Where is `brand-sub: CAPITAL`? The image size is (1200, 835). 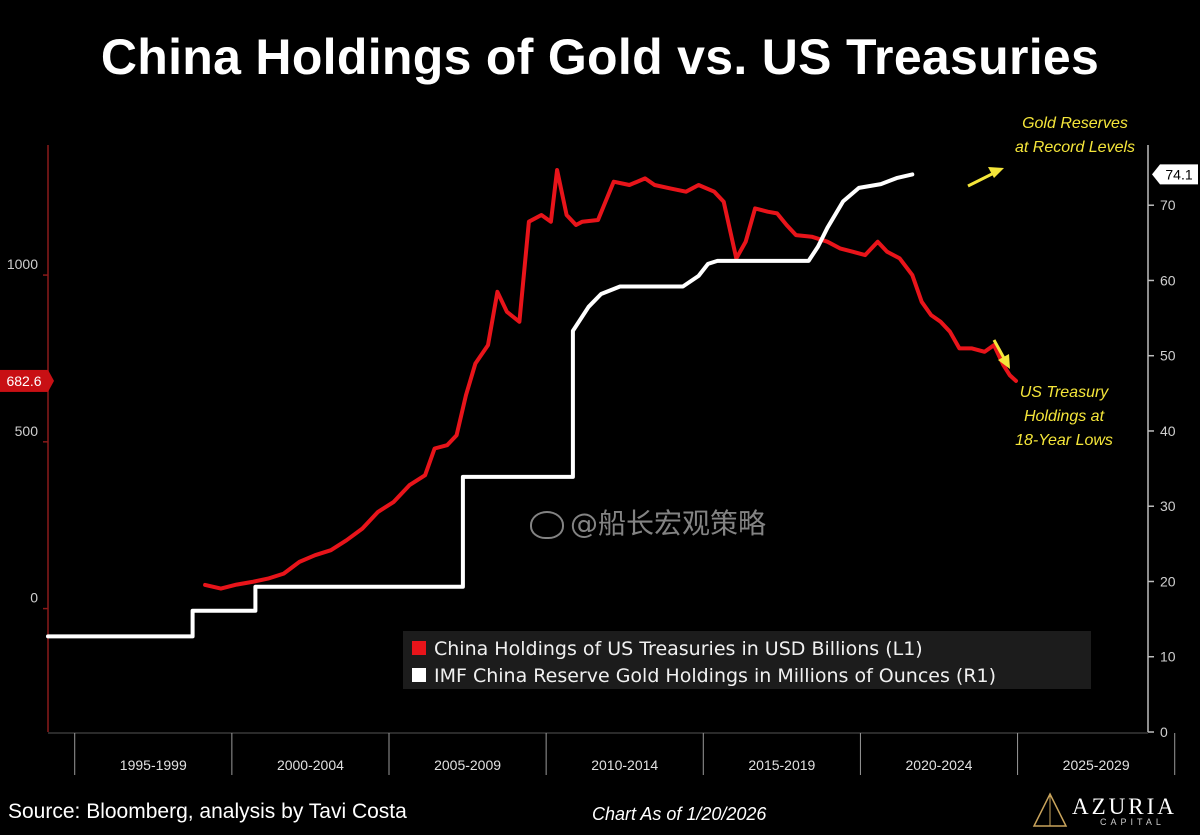 brand-sub: CAPITAL is located at coordinates (1132, 822).